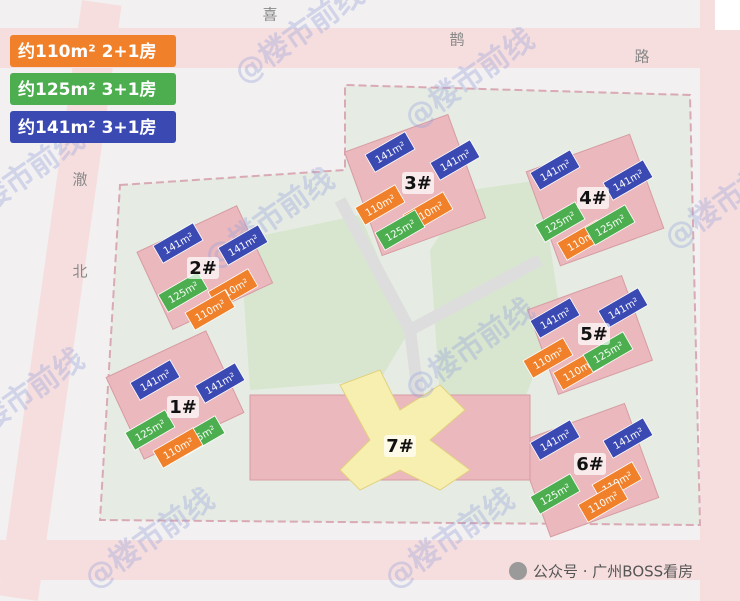  I want to click on road-name: 鹊, so click(456, 40).